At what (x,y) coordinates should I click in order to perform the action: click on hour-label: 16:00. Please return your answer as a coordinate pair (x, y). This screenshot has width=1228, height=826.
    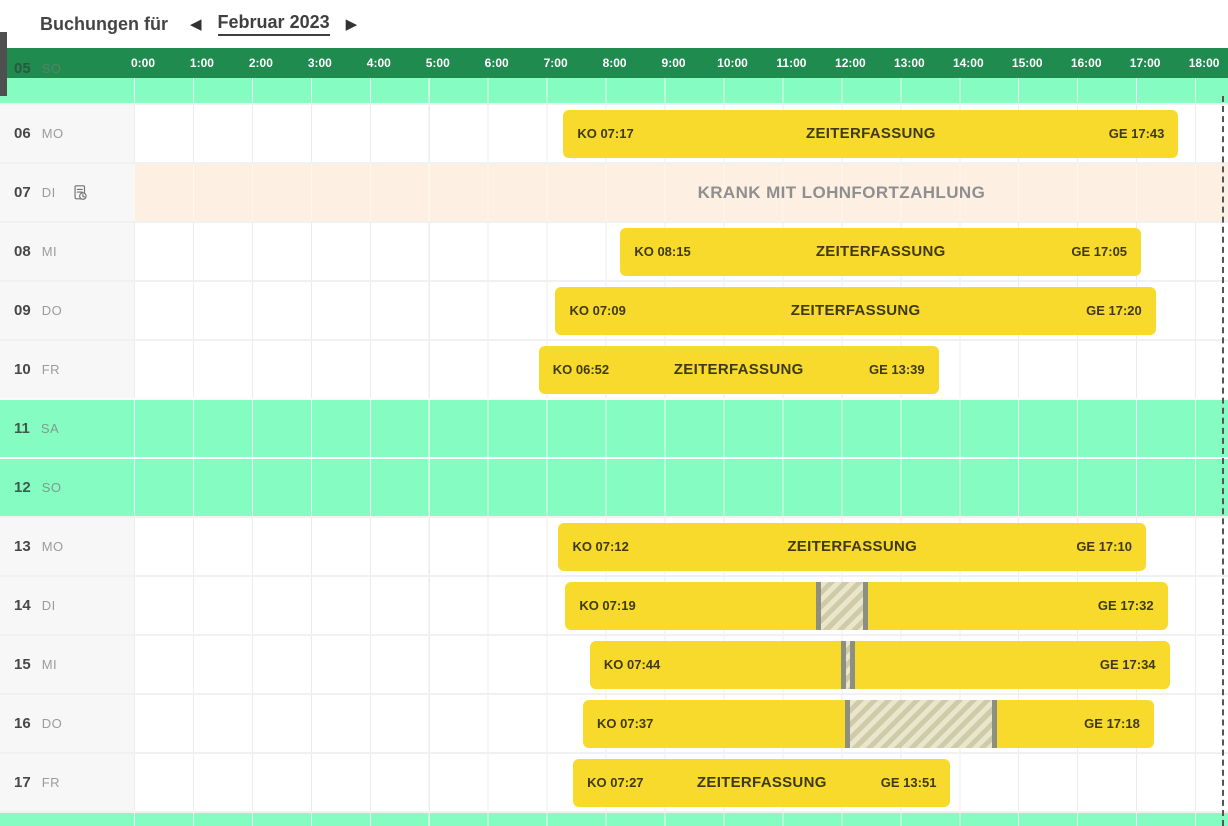
    Looking at the image, I should click on (1086, 63).